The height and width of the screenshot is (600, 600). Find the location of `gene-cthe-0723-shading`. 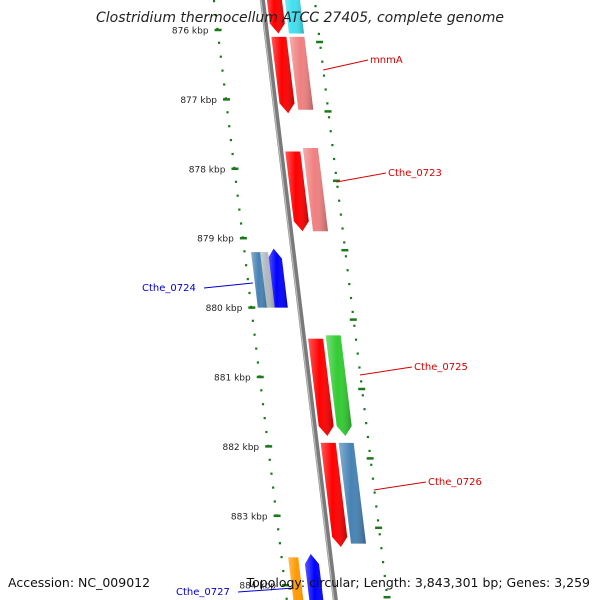

gene-cthe-0723-shading is located at coordinates (297, 191).